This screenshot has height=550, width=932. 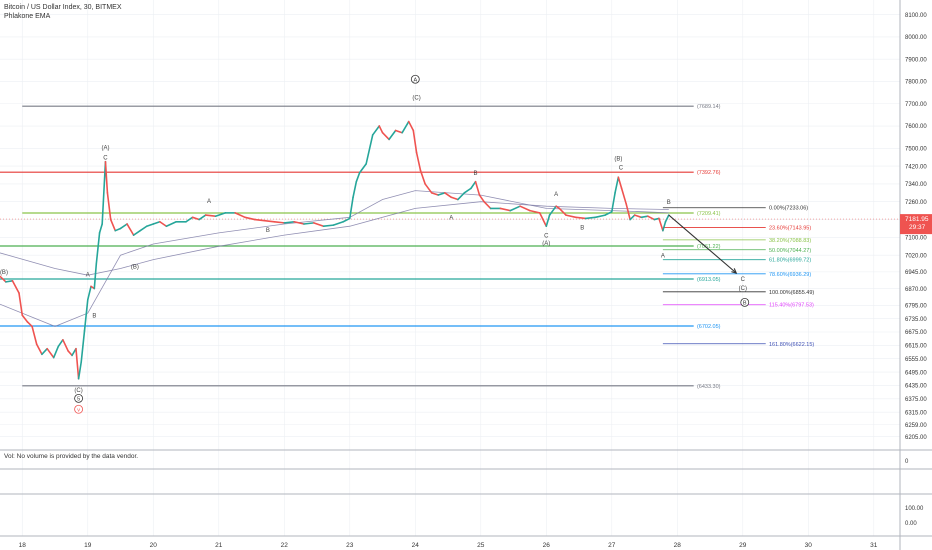 I want to click on price-axis-tick: 6735.00, so click(x=916, y=320).